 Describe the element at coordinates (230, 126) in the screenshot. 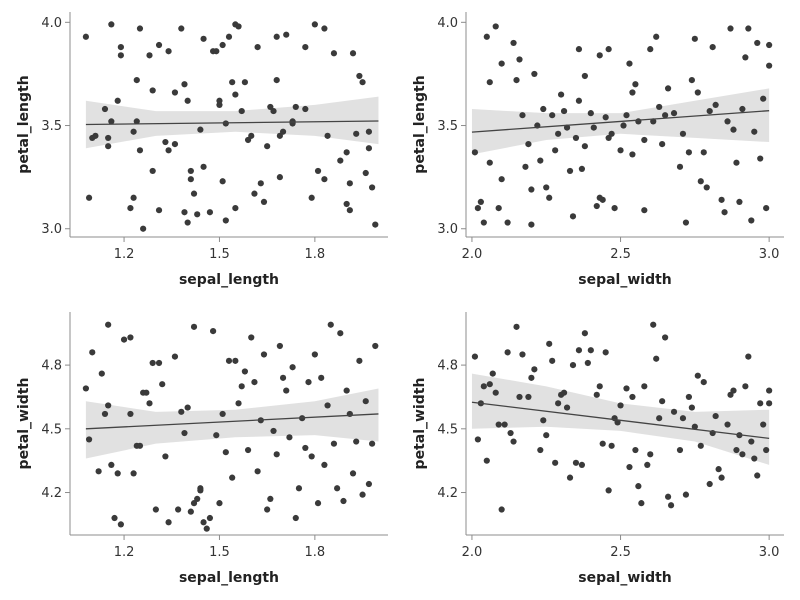

I see `scatter-points` at that location.